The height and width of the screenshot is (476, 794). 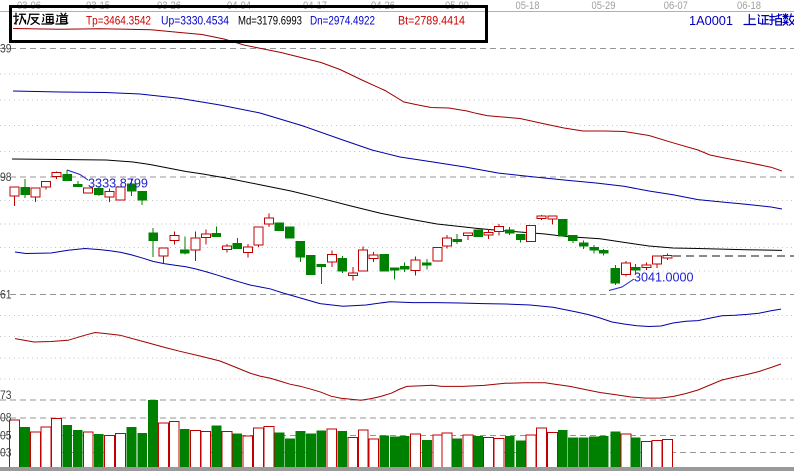 I want to click on svg-text: Md=3179.6993, so click(x=270, y=21).